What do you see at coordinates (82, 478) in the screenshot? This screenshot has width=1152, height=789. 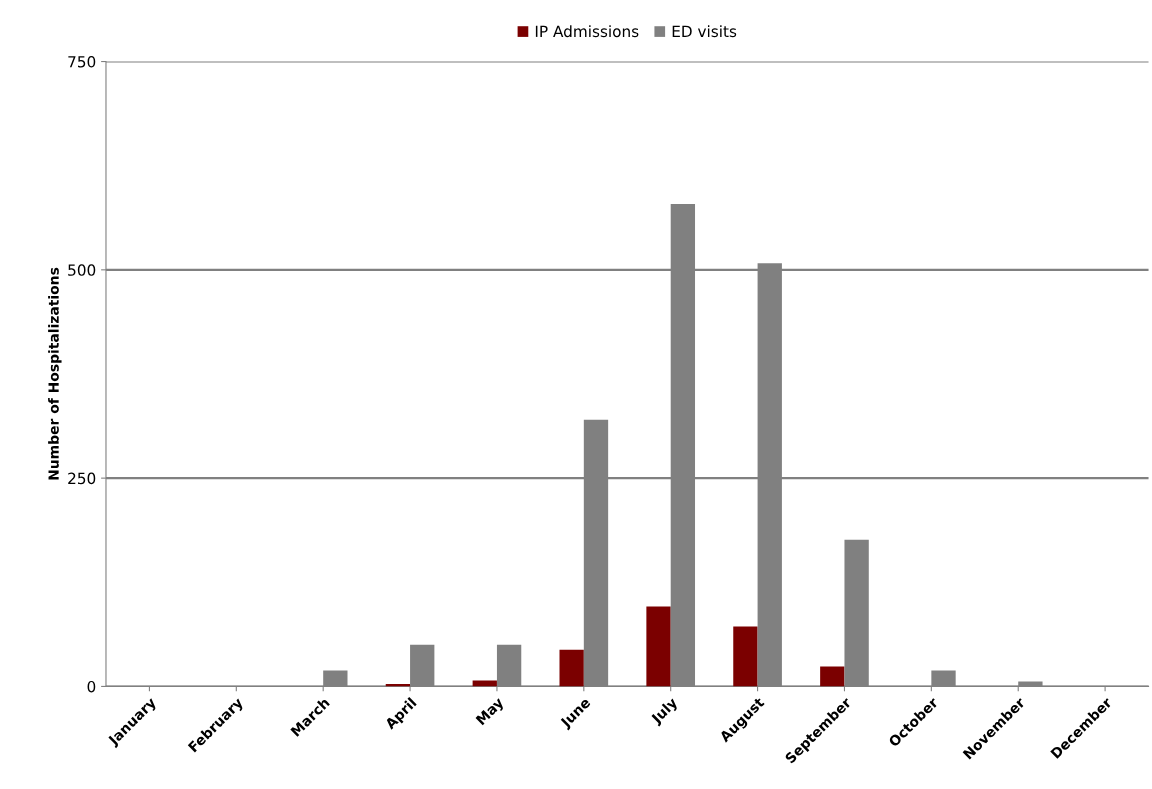 I see `y-tick-label: 250` at bounding box center [82, 478].